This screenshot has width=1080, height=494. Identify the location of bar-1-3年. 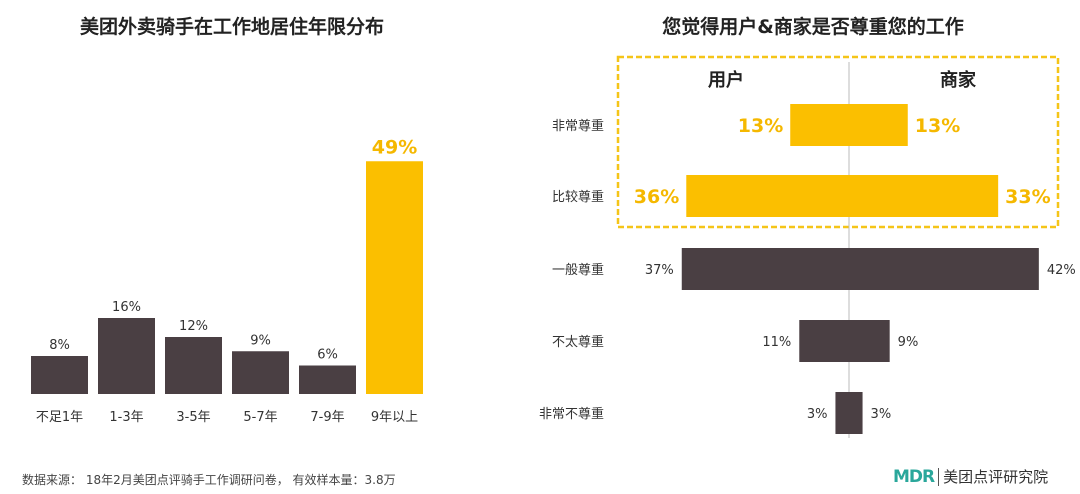
(126, 356).